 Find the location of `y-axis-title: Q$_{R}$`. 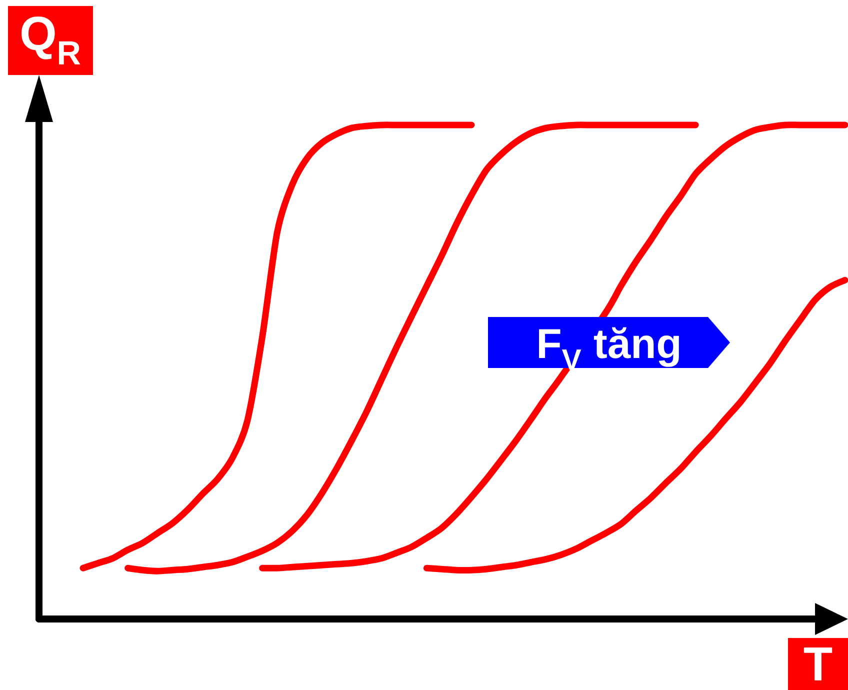

y-axis-title: Q$_{R}$ is located at coordinates (51, 40).